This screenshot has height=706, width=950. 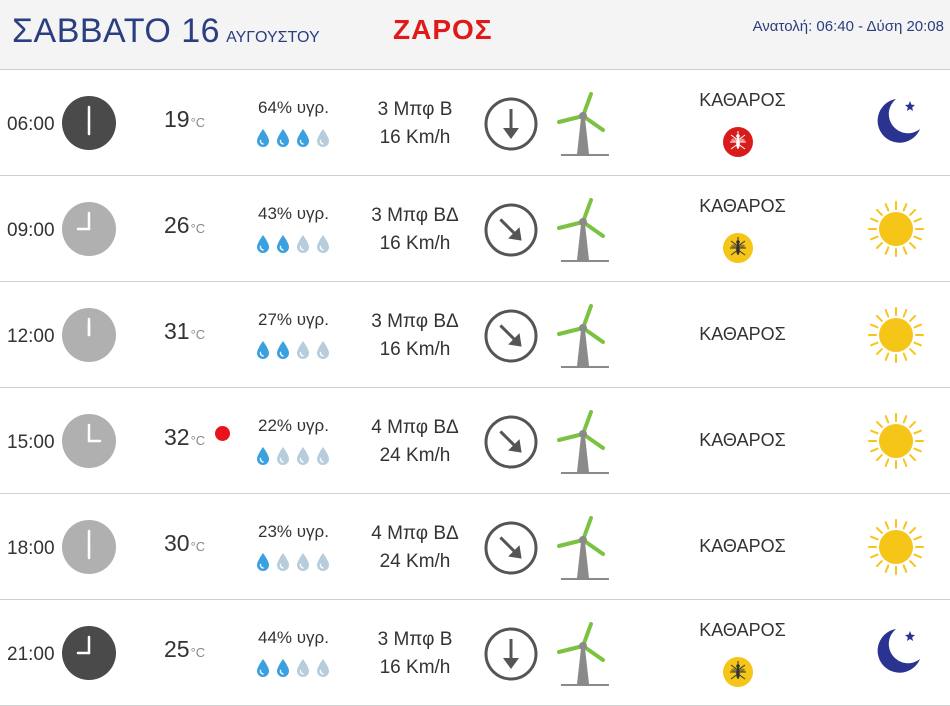 I want to click on forecast-time: 06:00, so click(x=31, y=124).